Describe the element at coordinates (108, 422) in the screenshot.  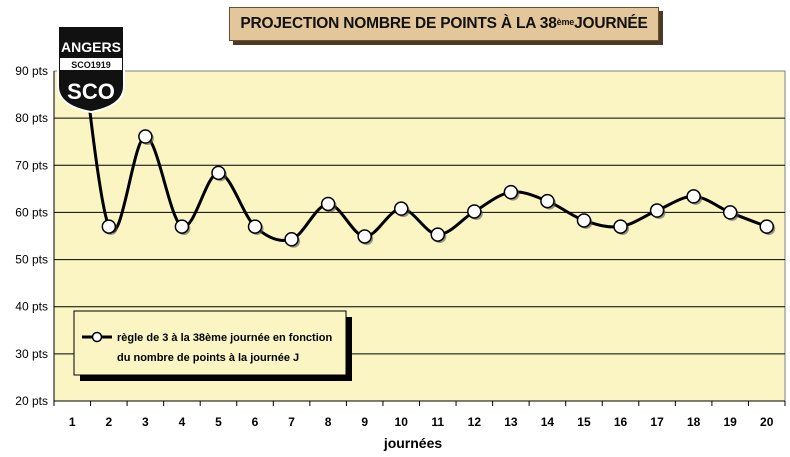
I see `x-tick-label: 2` at that location.